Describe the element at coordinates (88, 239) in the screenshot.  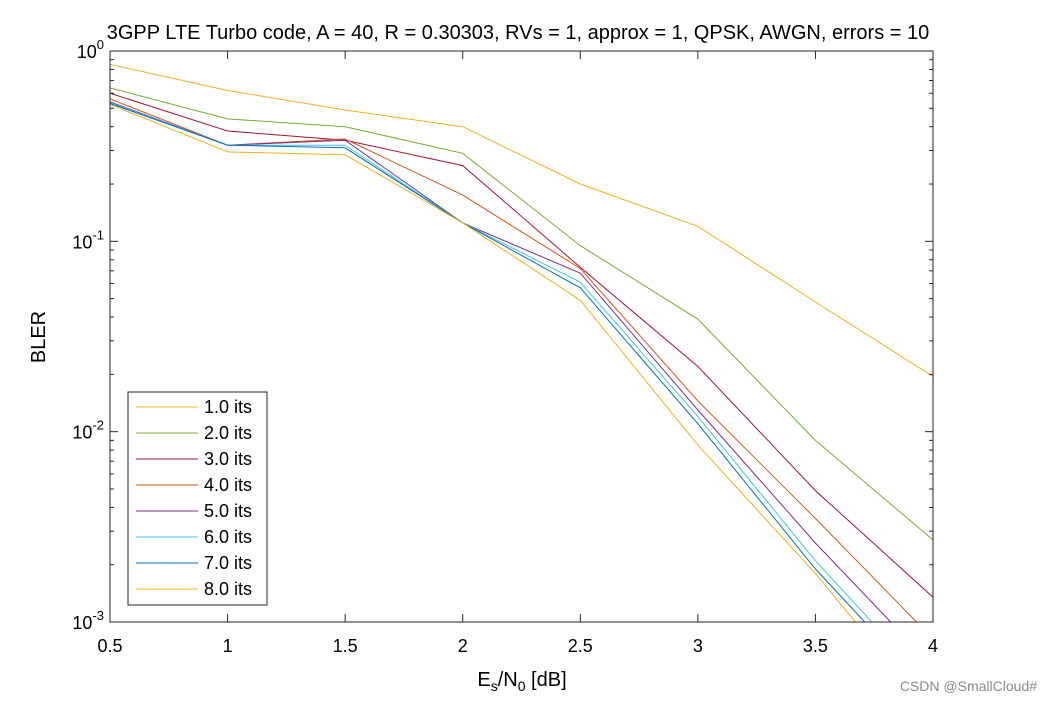
I see `y-tick-label: 10⁻¹` at that location.